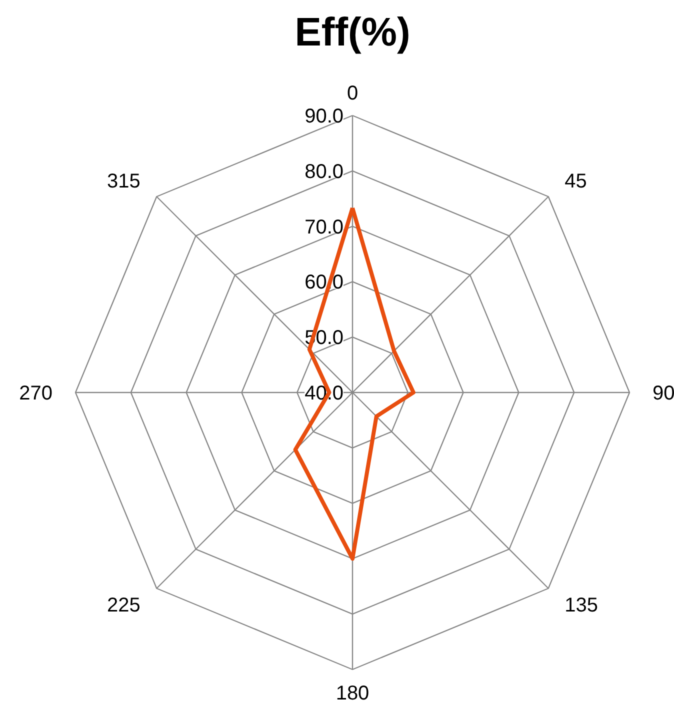  I want to click on y-tick-label: 80.0, so click(324, 171).